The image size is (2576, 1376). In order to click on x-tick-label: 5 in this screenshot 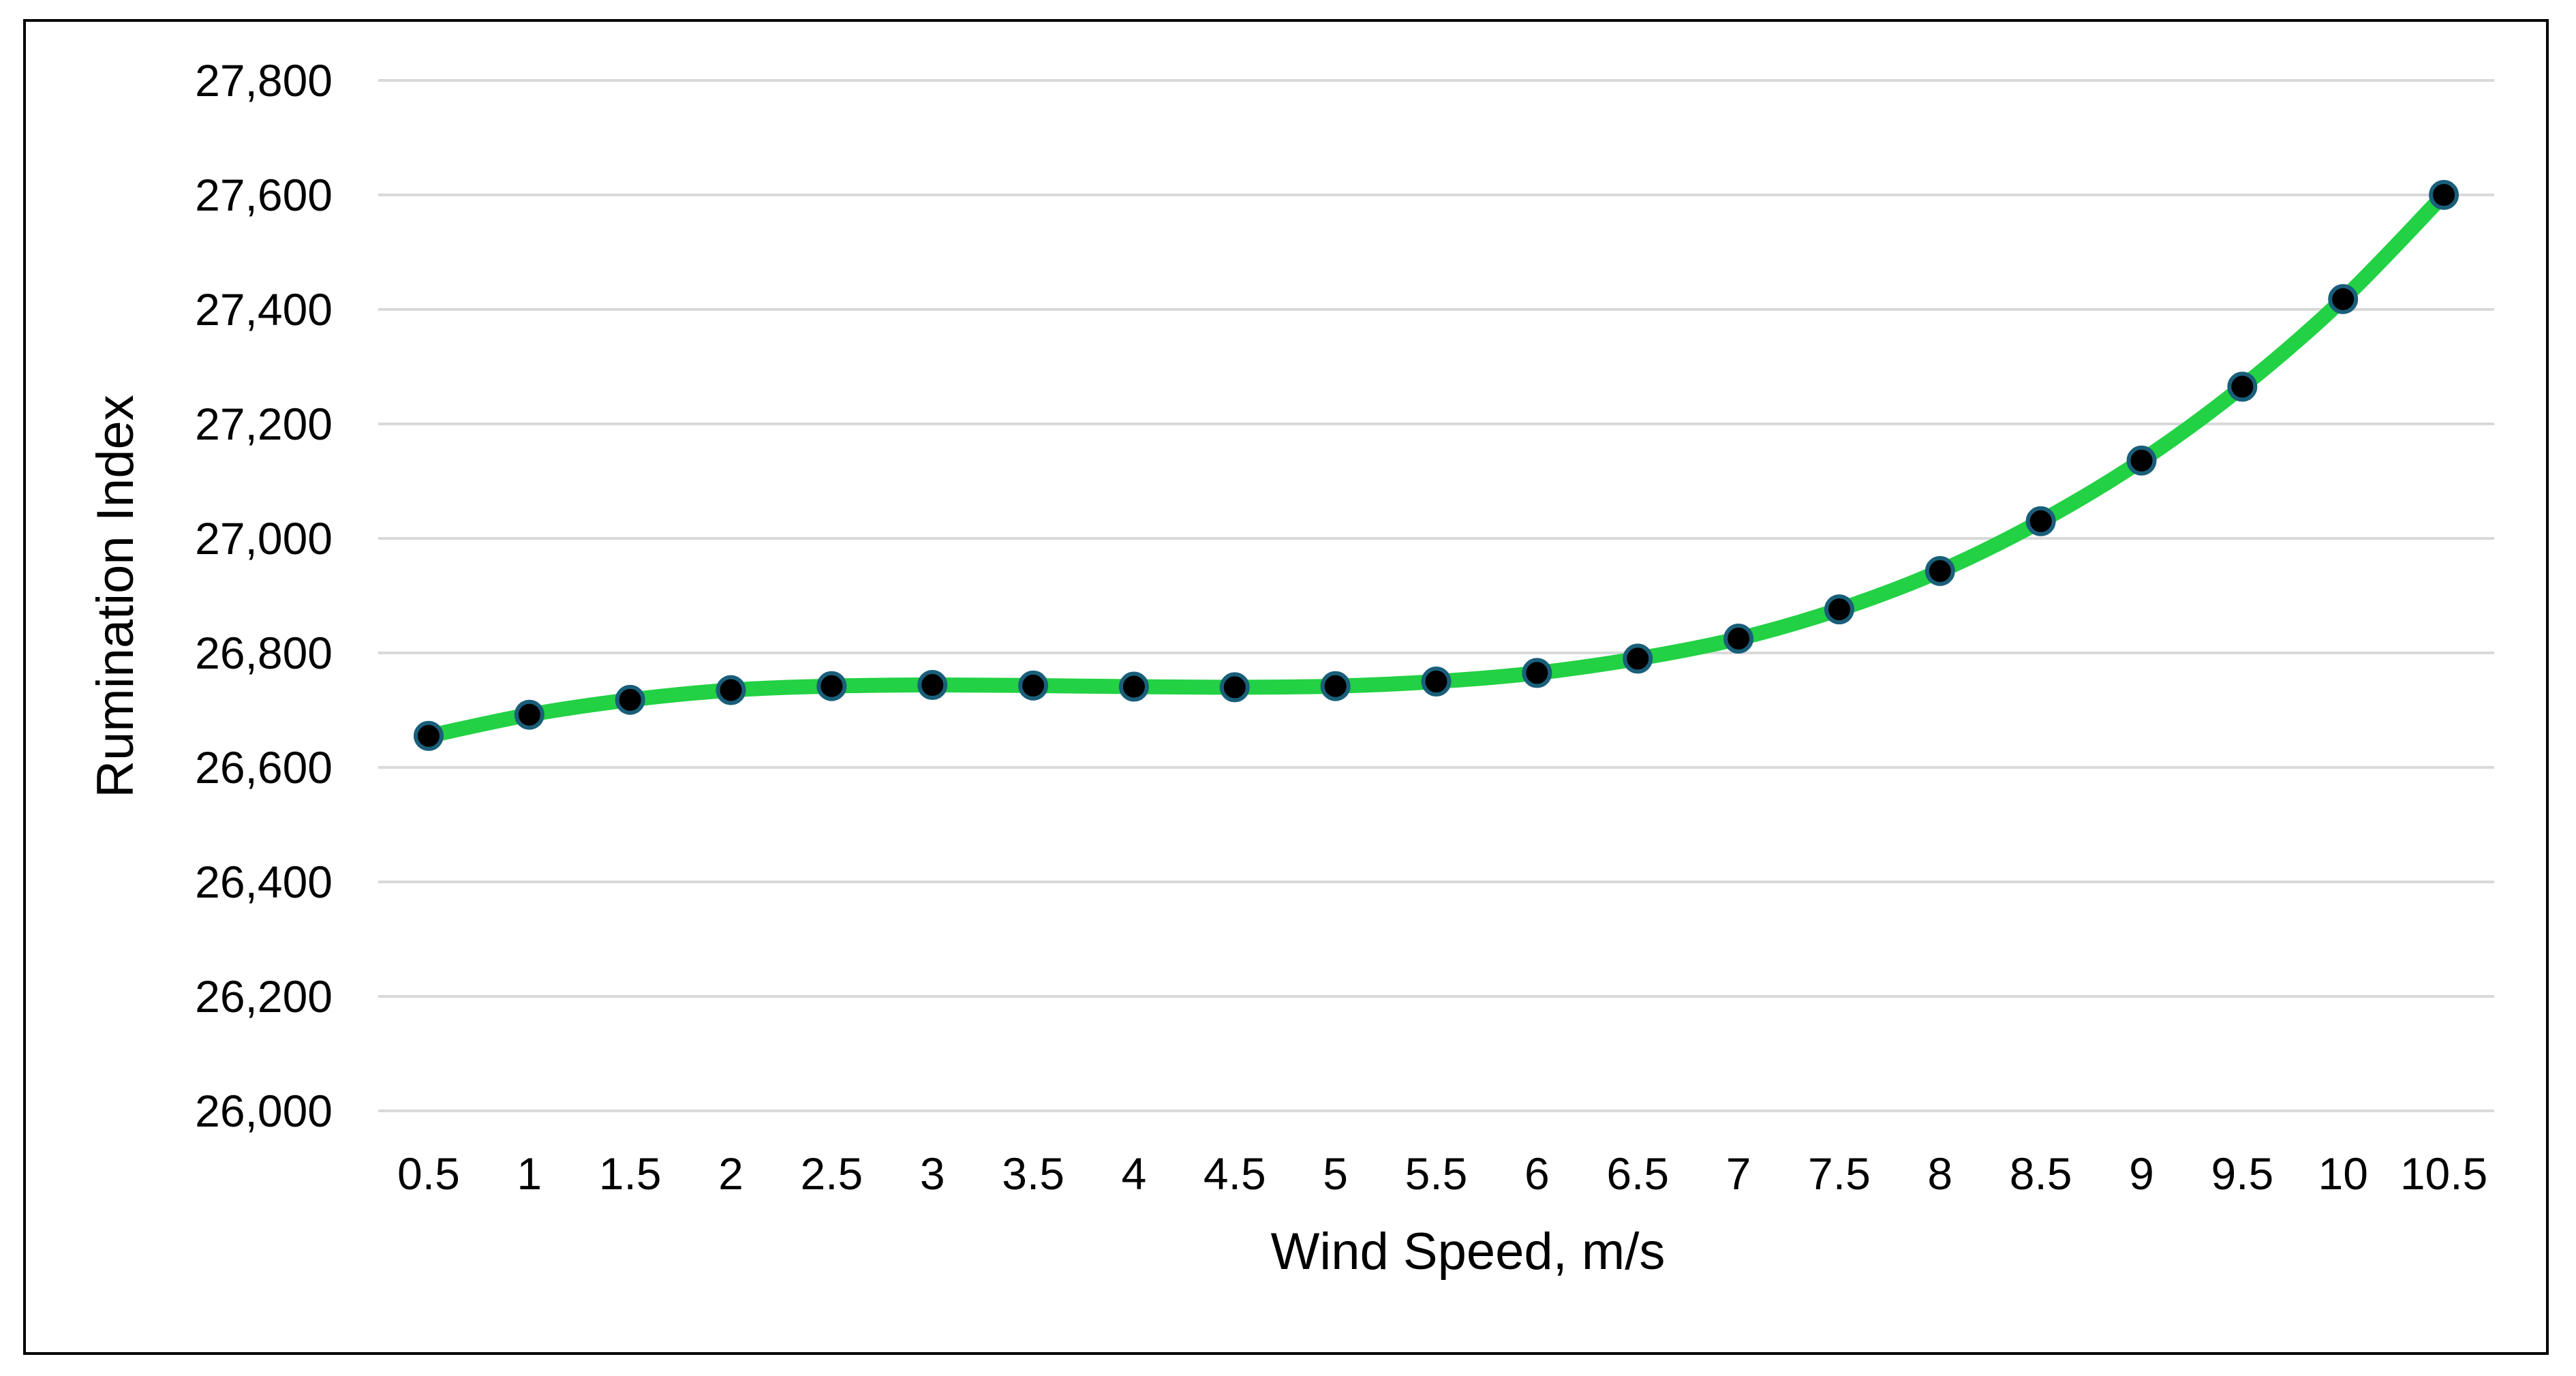, I will do `click(1335, 1174)`.